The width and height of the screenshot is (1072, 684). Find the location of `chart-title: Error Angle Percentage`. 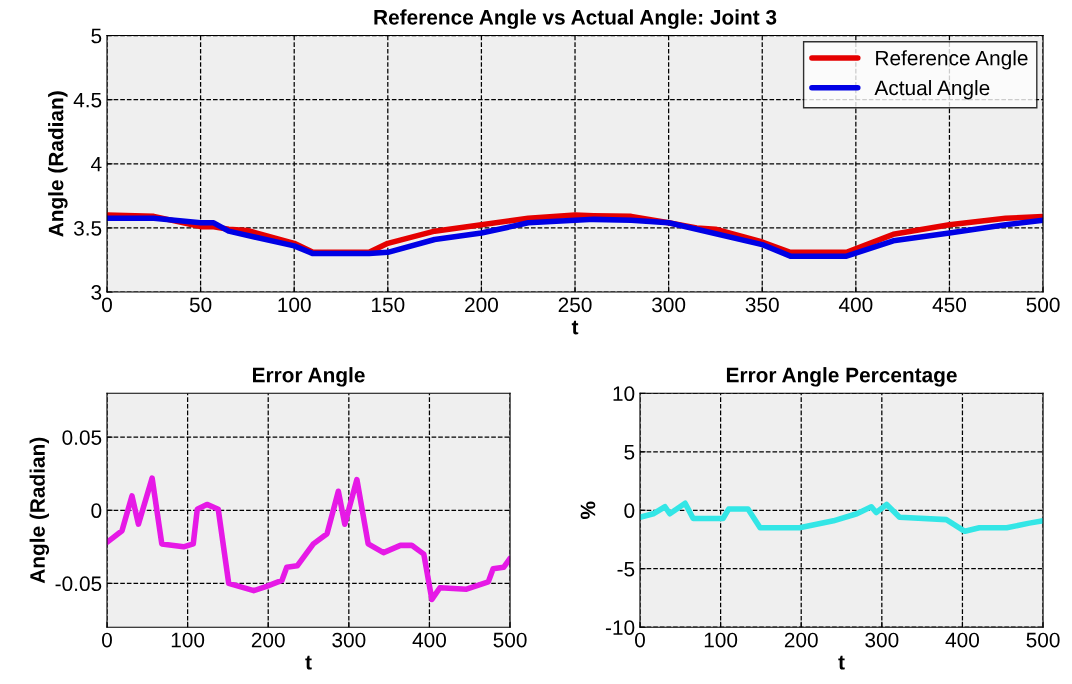

chart-title: Error Angle Percentage is located at coordinates (841, 377).